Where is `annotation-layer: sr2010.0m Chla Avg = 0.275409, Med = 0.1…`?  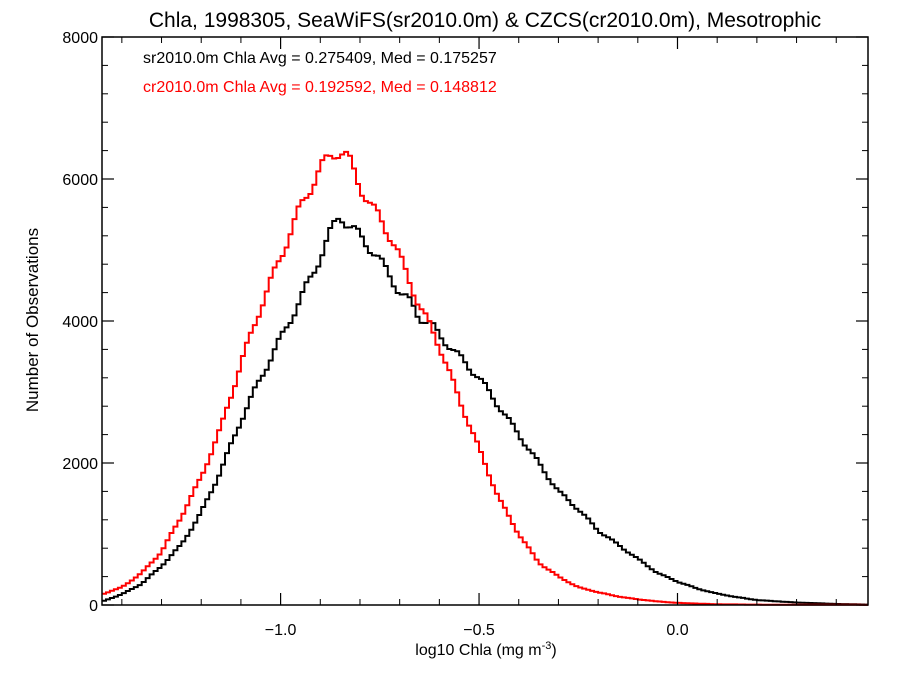
annotation-layer: sr2010.0m Chla Avg = 0.275409, Med = 0.1… is located at coordinates (320, 73).